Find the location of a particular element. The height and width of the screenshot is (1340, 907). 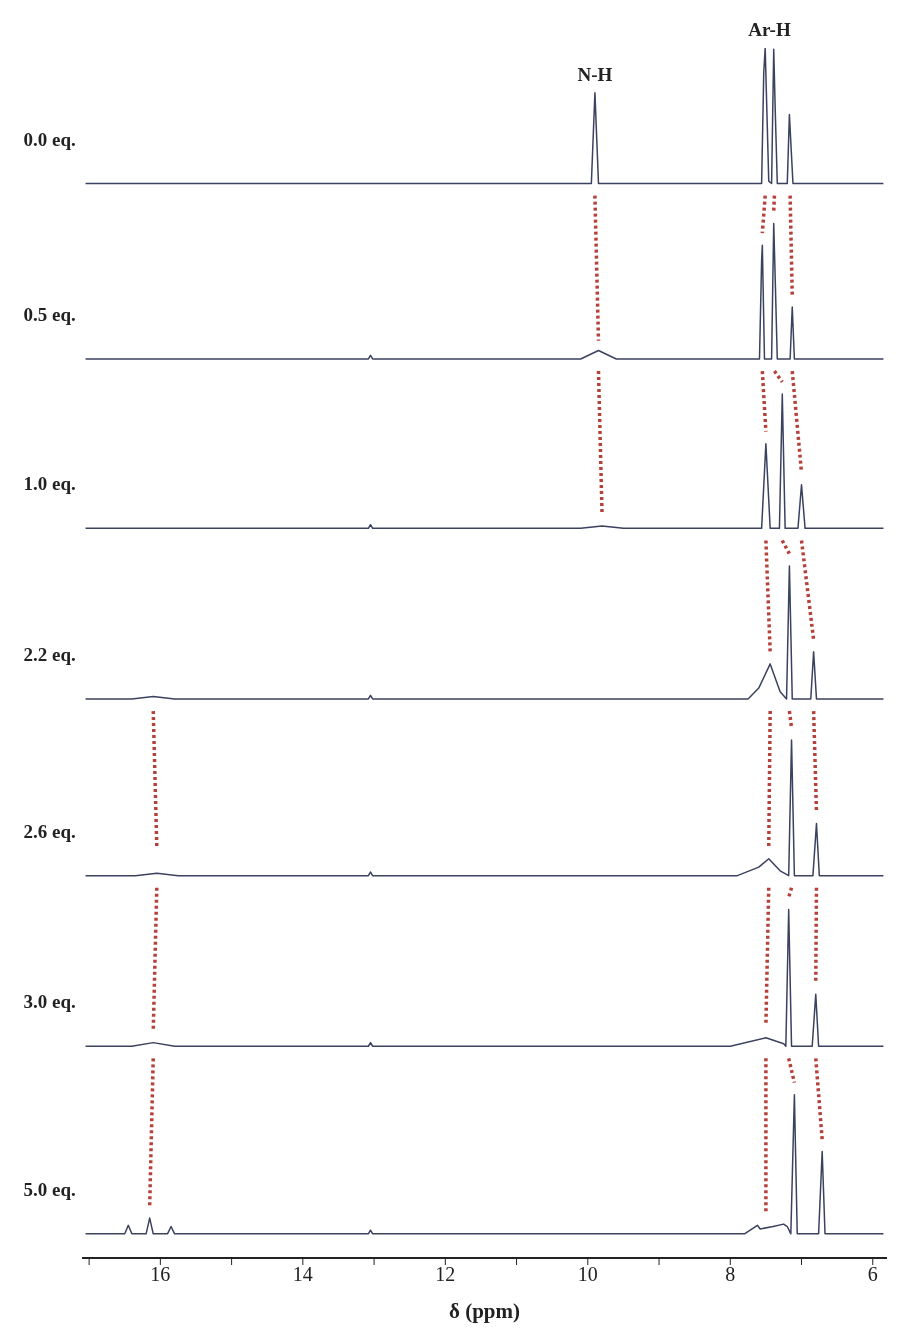

x-tick-label: 6 is located at coordinates (872, 1274).